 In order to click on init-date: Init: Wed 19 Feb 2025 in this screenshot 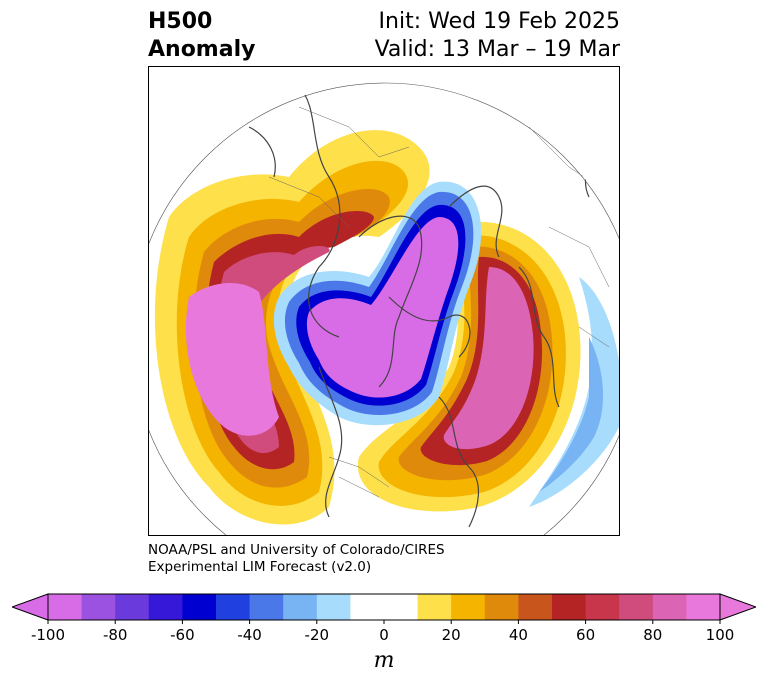, I will do `click(499, 21)`.